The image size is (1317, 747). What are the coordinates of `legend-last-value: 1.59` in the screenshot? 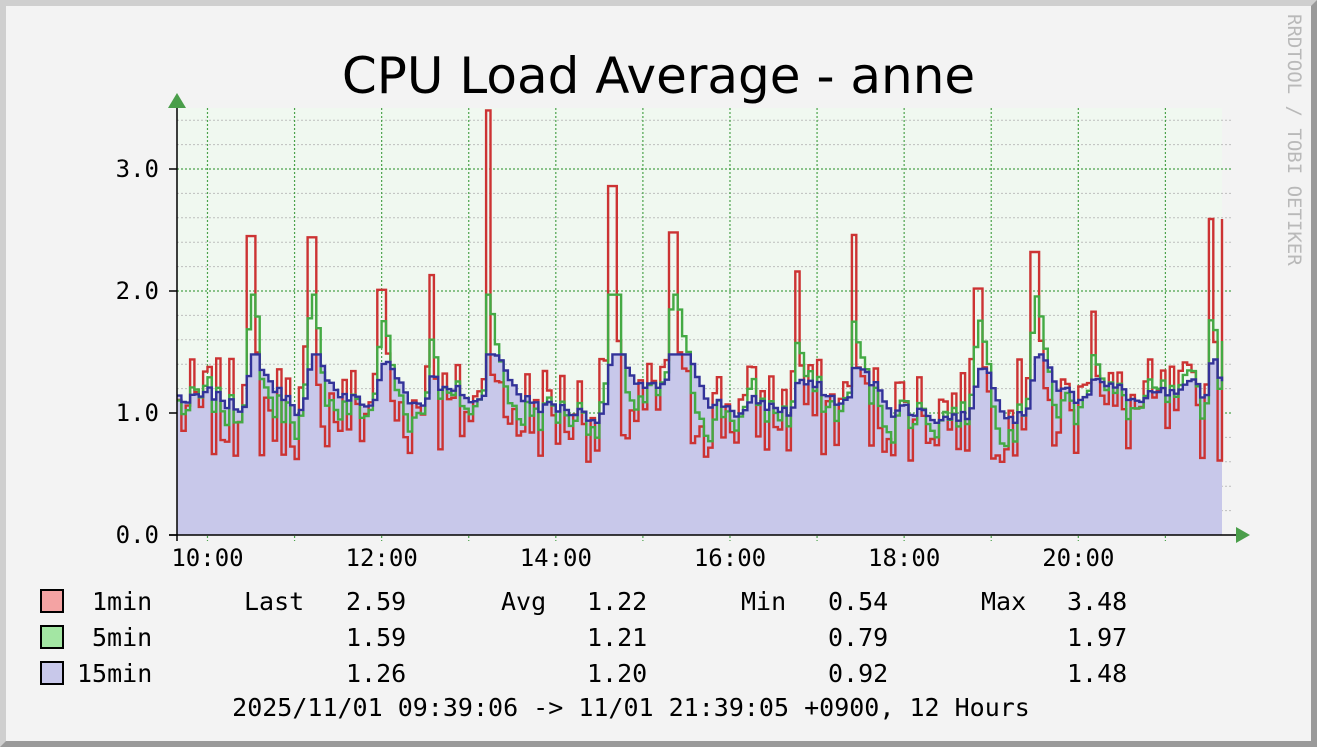 It's located at (376, 637).